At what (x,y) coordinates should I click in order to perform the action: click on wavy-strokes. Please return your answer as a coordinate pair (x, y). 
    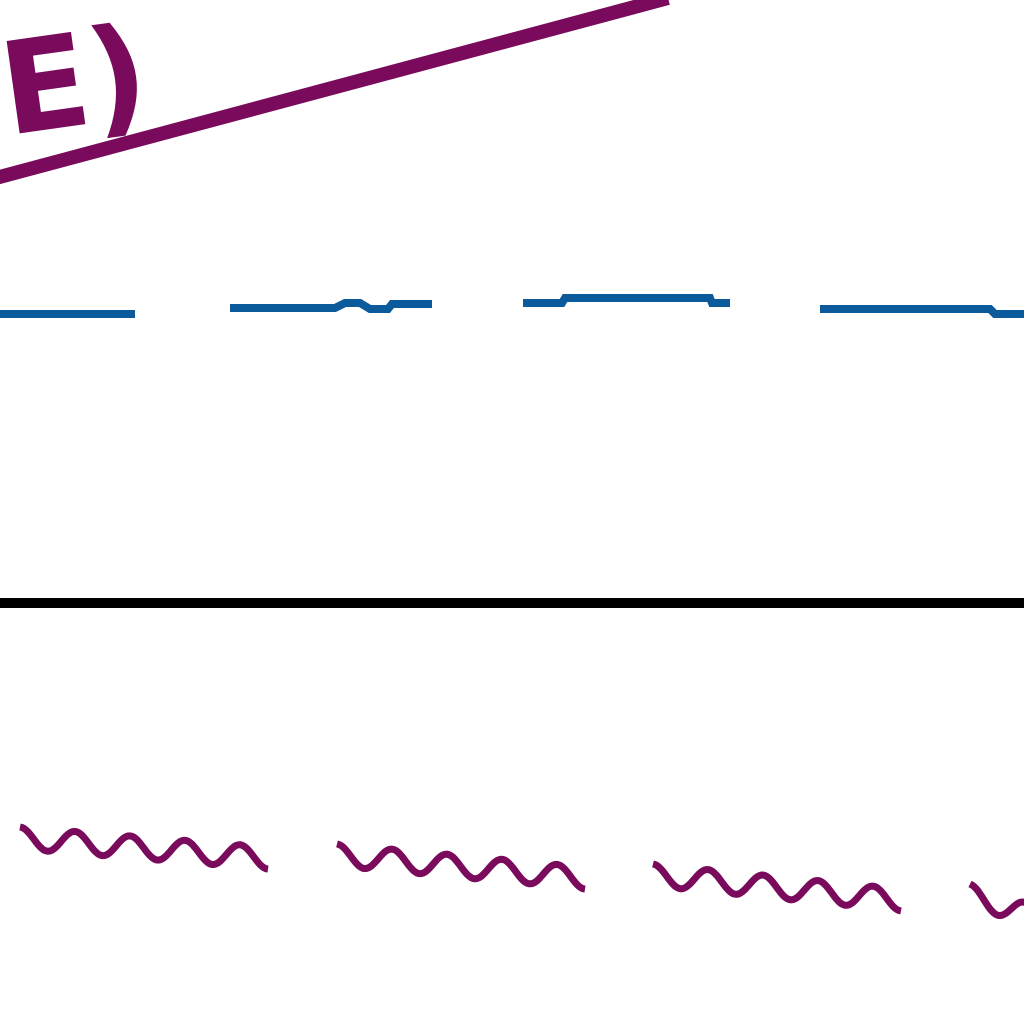
    Looking at the image, I should click on (521, 871).